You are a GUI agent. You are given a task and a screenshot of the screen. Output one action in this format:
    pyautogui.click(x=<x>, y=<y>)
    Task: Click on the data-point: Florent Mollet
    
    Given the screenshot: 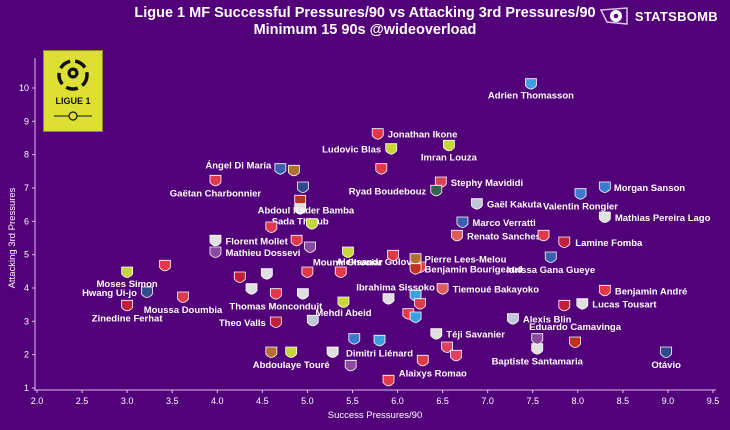 What is the action you would take?
    pyautogui.click(x=249, y=240)
    